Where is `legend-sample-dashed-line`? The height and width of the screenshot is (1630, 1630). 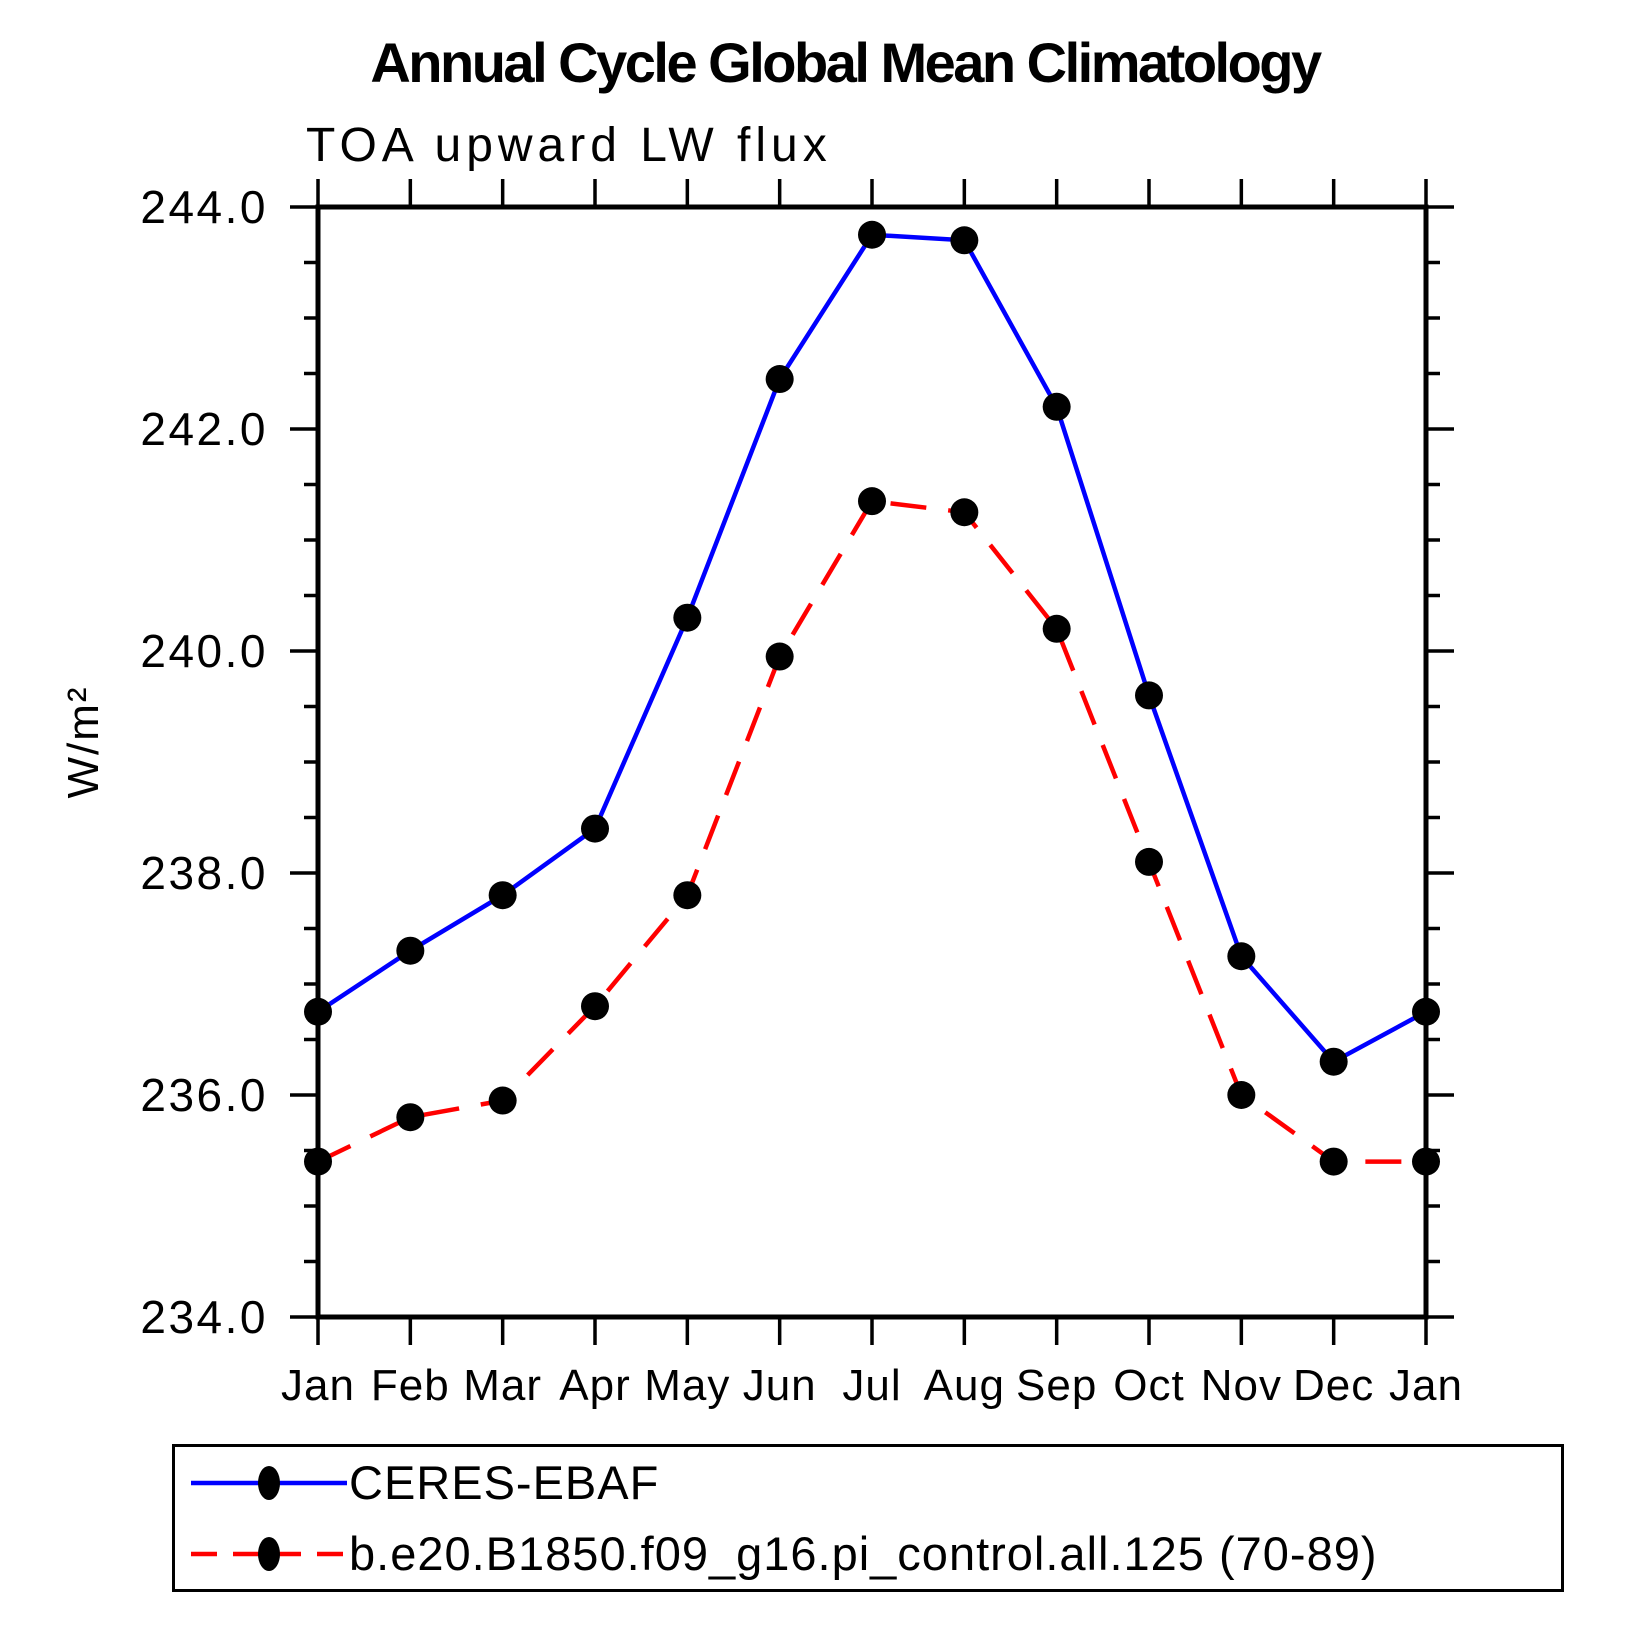 legend-sample-dashed-line is located at coordinates (269, 1553).